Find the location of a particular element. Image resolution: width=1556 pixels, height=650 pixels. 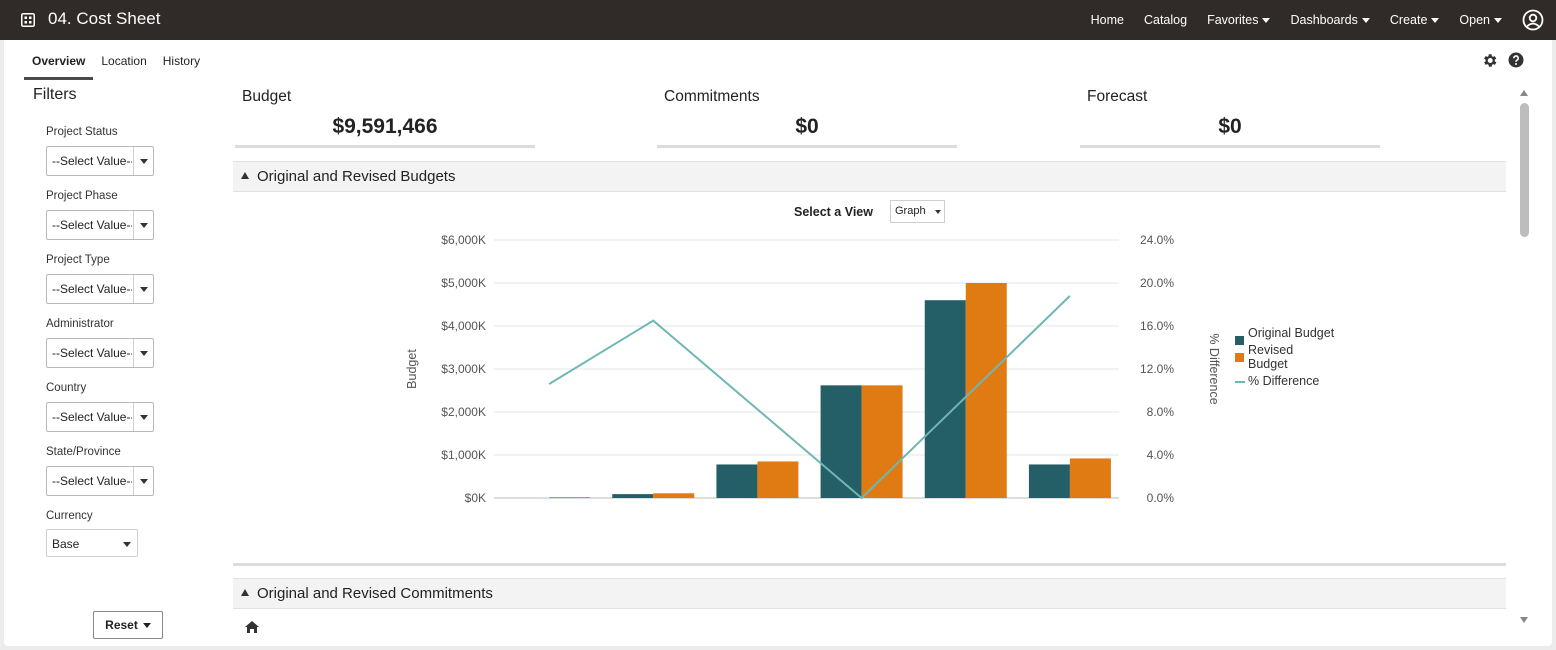

kpi-label: Budget is located at coordinates (267, 96).